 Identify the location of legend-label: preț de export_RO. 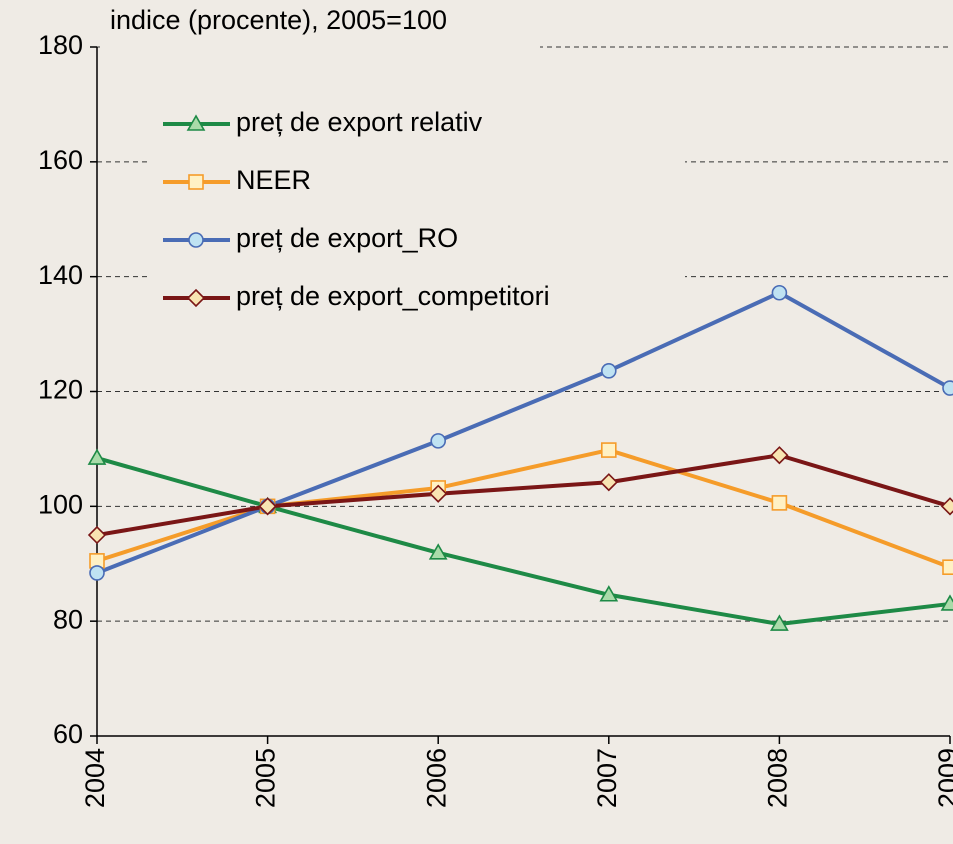
(347, 238).